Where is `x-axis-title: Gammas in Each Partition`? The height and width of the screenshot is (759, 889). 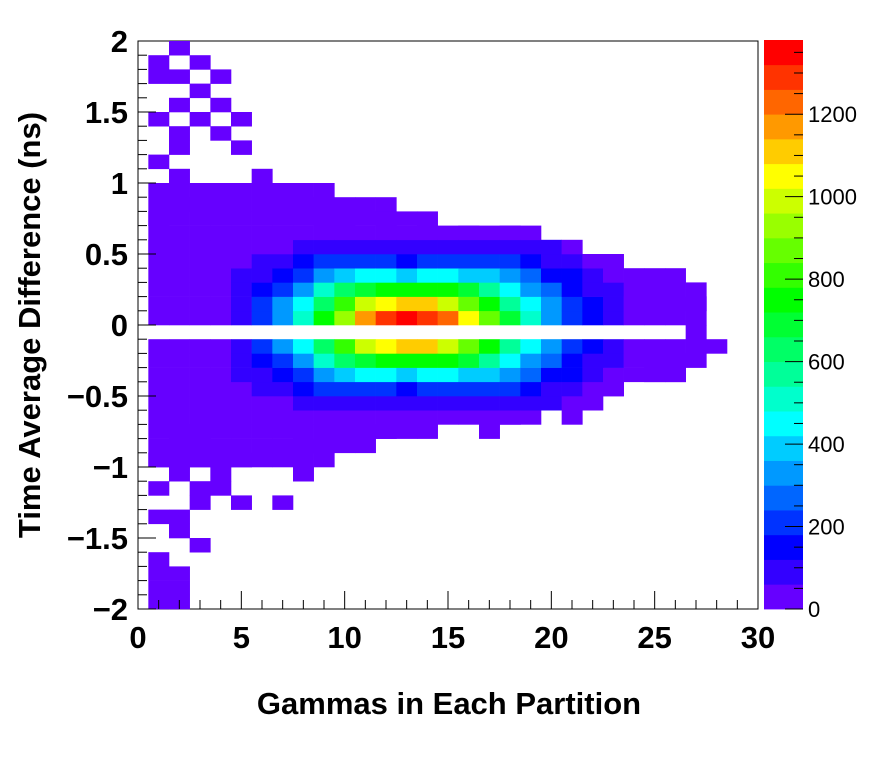 x-axis-title: Gammas in Each Partition is located at coordinates (449, 703).